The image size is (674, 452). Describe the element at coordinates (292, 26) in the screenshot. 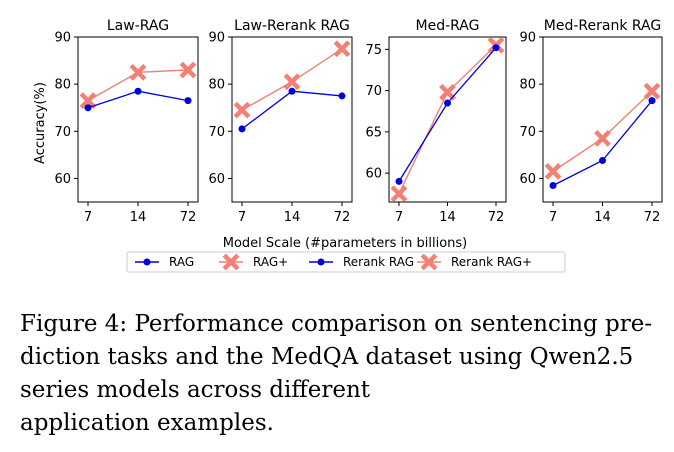

I see `panel-title: Law-Rerank RAG` at that location.